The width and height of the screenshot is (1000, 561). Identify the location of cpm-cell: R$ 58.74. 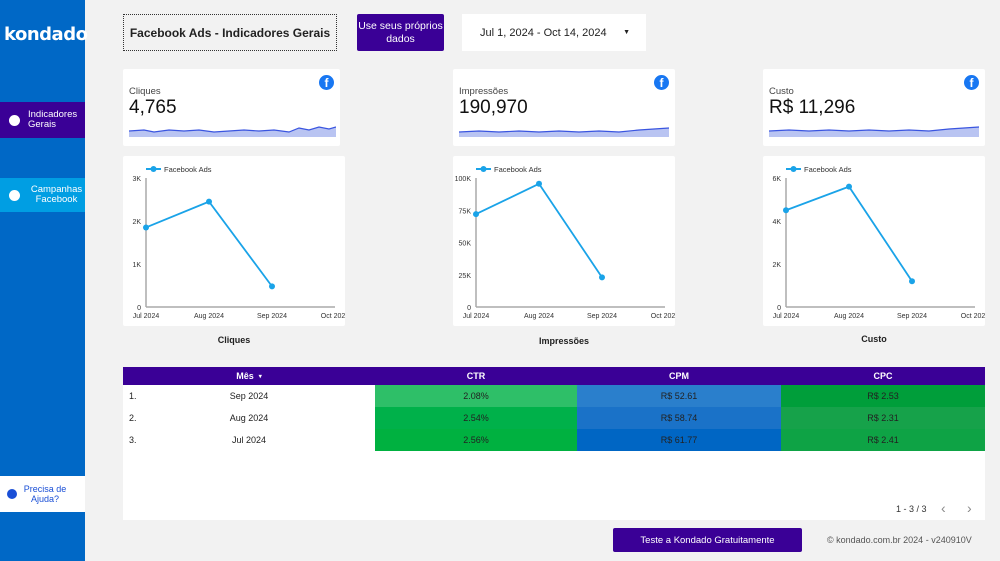
(679, 418).